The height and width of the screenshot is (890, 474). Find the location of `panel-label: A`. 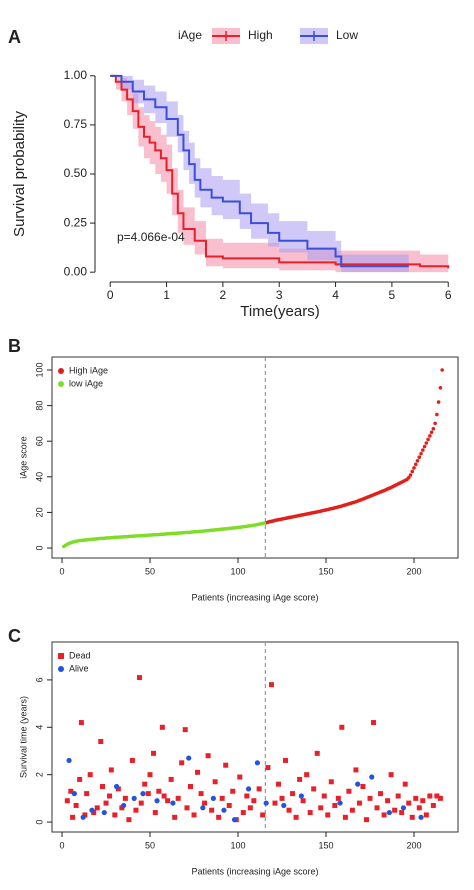

panel-label: A is located at coordinates (14, 37).